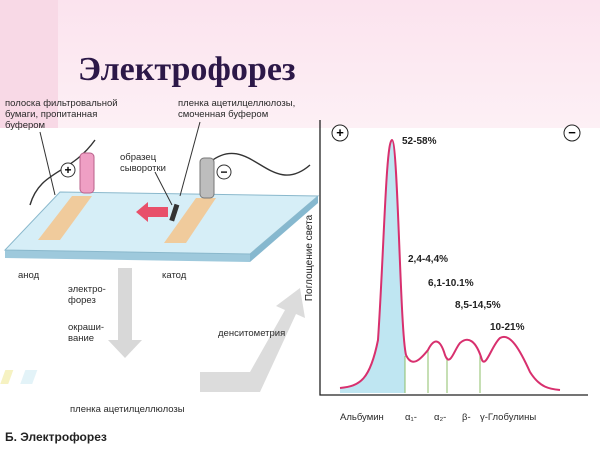  Describe the element at coordinates (87, 289) in the screenshot. I see `label: электро-` at that location.